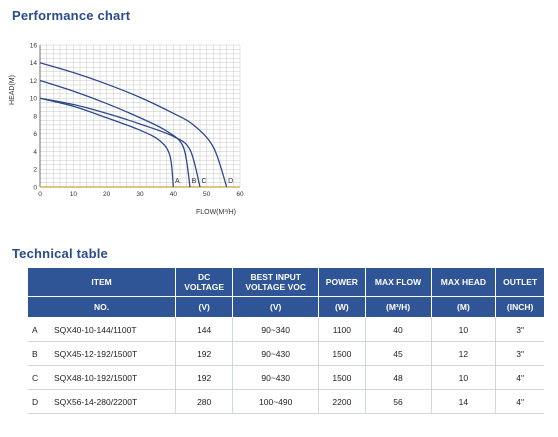 This screenshot has height=437, width=558. I want to click on header-max-head: MAX HEAD, so click(464, 282).